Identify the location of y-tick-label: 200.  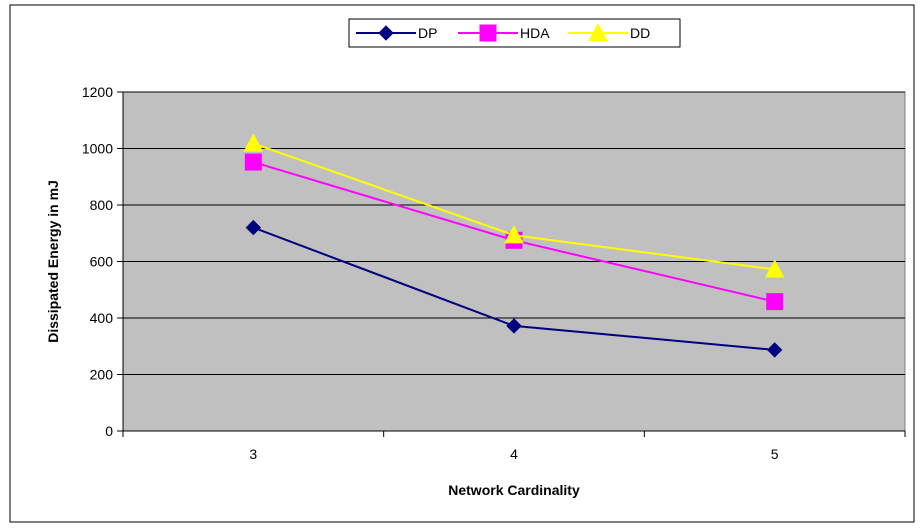
(102, 375).